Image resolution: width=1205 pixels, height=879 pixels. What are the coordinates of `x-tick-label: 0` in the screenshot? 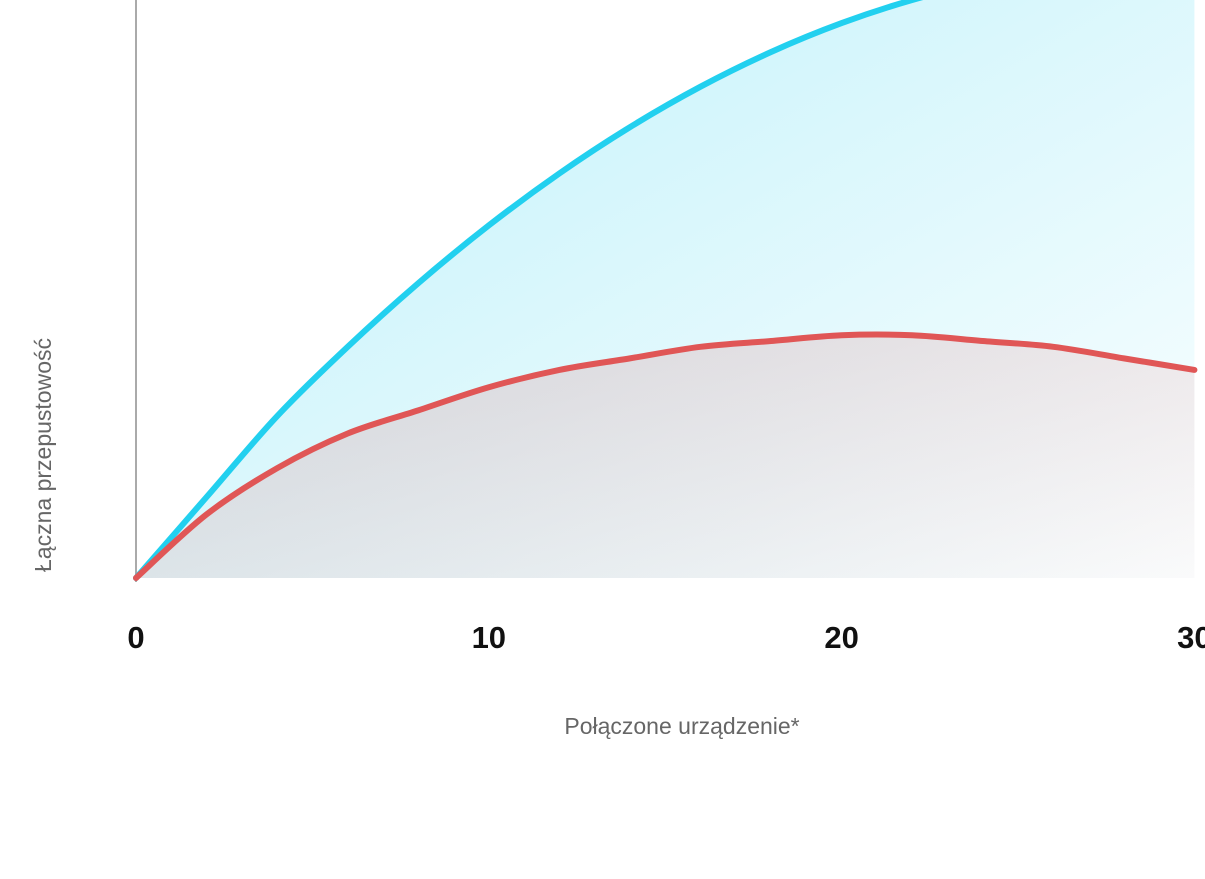 It's located at (135, 637).